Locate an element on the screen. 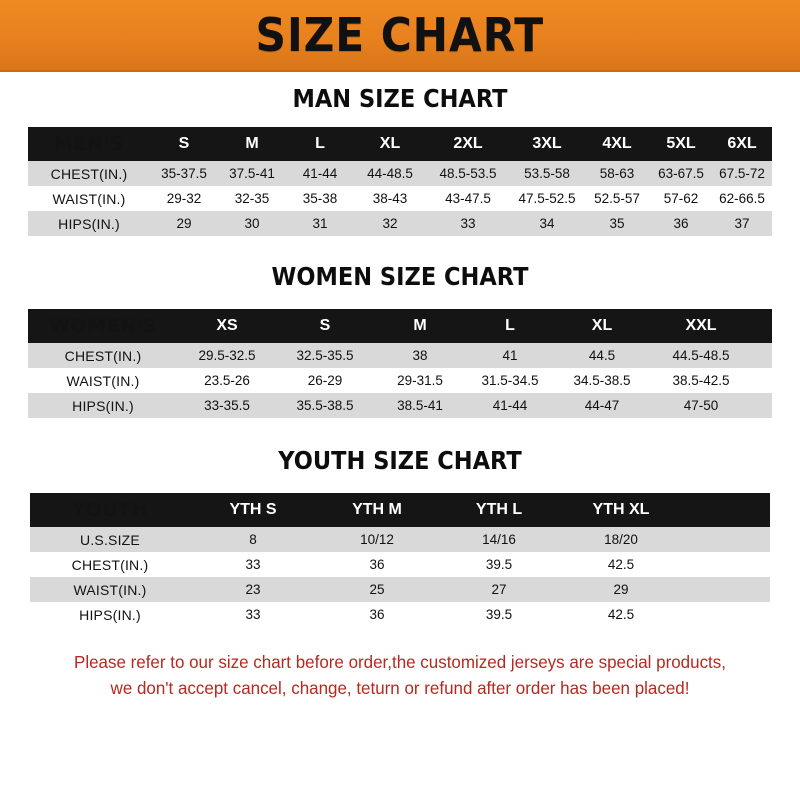  men-cell: 37.5-41 is located at coordinates (252, 173).